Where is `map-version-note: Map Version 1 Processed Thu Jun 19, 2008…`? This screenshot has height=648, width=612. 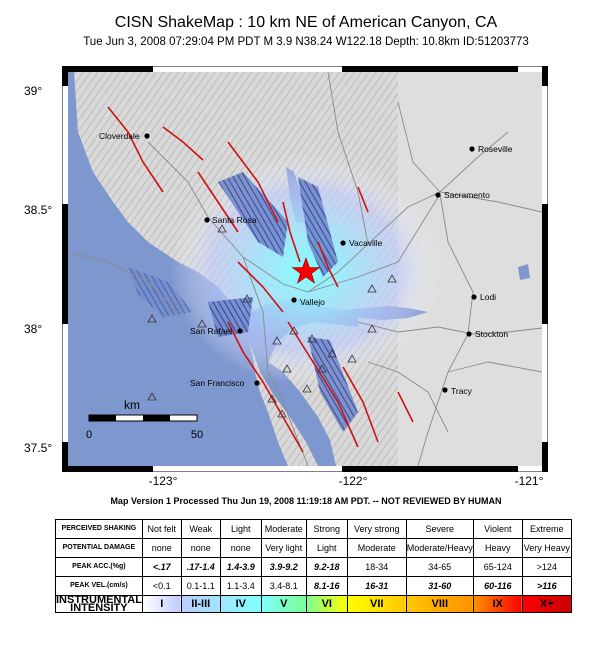
map-version-note: Map Version 1 Processed Thu Jun 19, 2008… is located at coordinates (306, 501).